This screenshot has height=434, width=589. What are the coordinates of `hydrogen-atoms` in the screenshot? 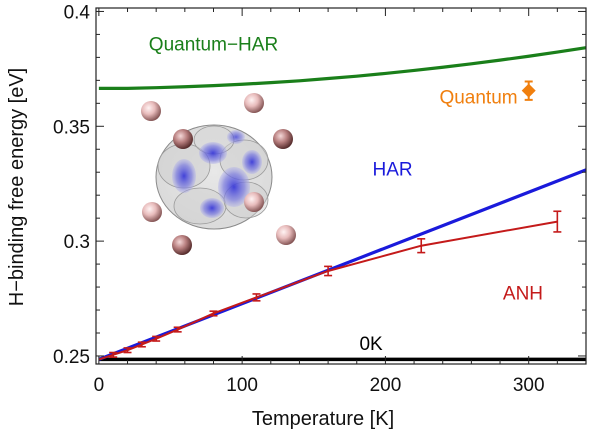 It's located at (218, 174).